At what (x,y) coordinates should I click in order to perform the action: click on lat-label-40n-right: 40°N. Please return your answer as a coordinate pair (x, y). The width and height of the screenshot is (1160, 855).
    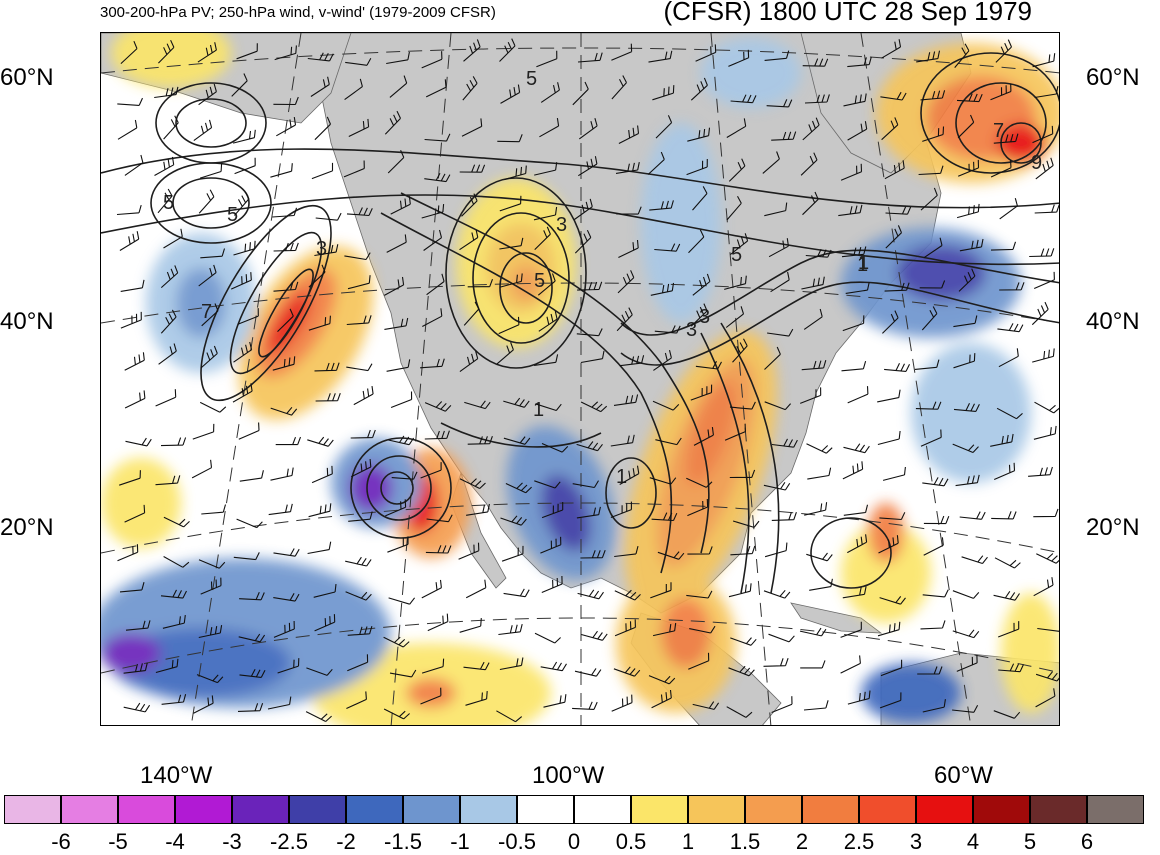
    Looking at the image, I should click on (1113, 321).